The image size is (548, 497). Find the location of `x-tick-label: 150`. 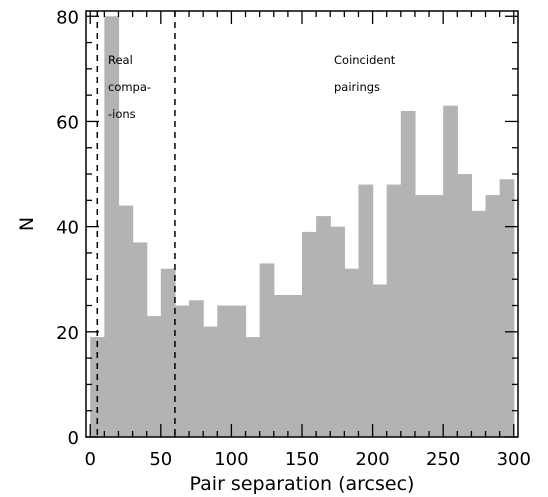

x-tick-label: 150 is located at coordinates (302, 459).